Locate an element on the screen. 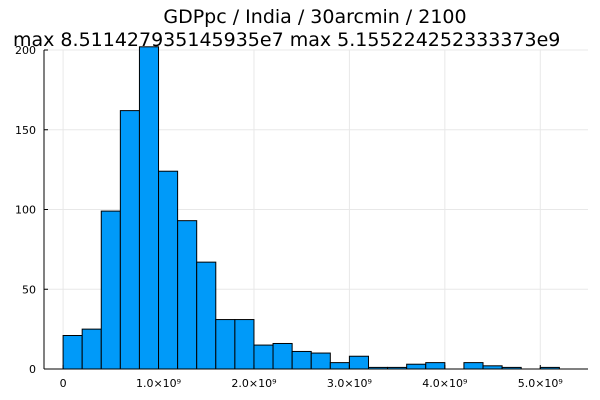  x-tick-label-5: 5.0×10⁹ is located at coordinates (540, 383).